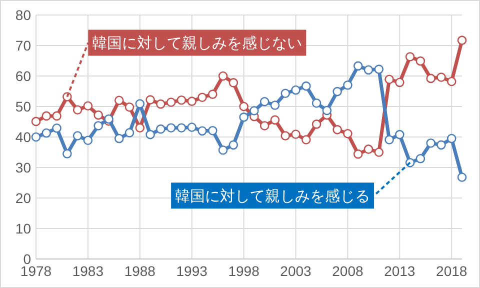 This screenshot has width=480, height=288. What do you see at coordinates (296, 271) in the screenshot?
I see `x-tick-label: 2003` at bounding box center [296, 271].